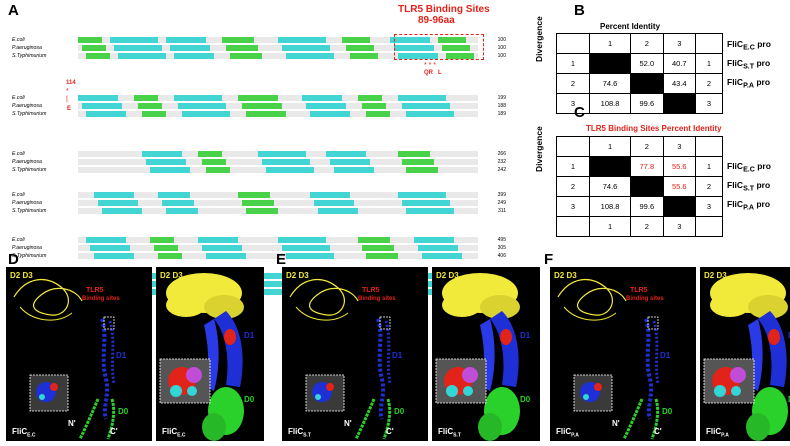 The height and width of the screenshot is (446, 790). Describe the element at coordinates (371, 290) in the screenshot. I see `tlr5-label: TLR5` at that location.